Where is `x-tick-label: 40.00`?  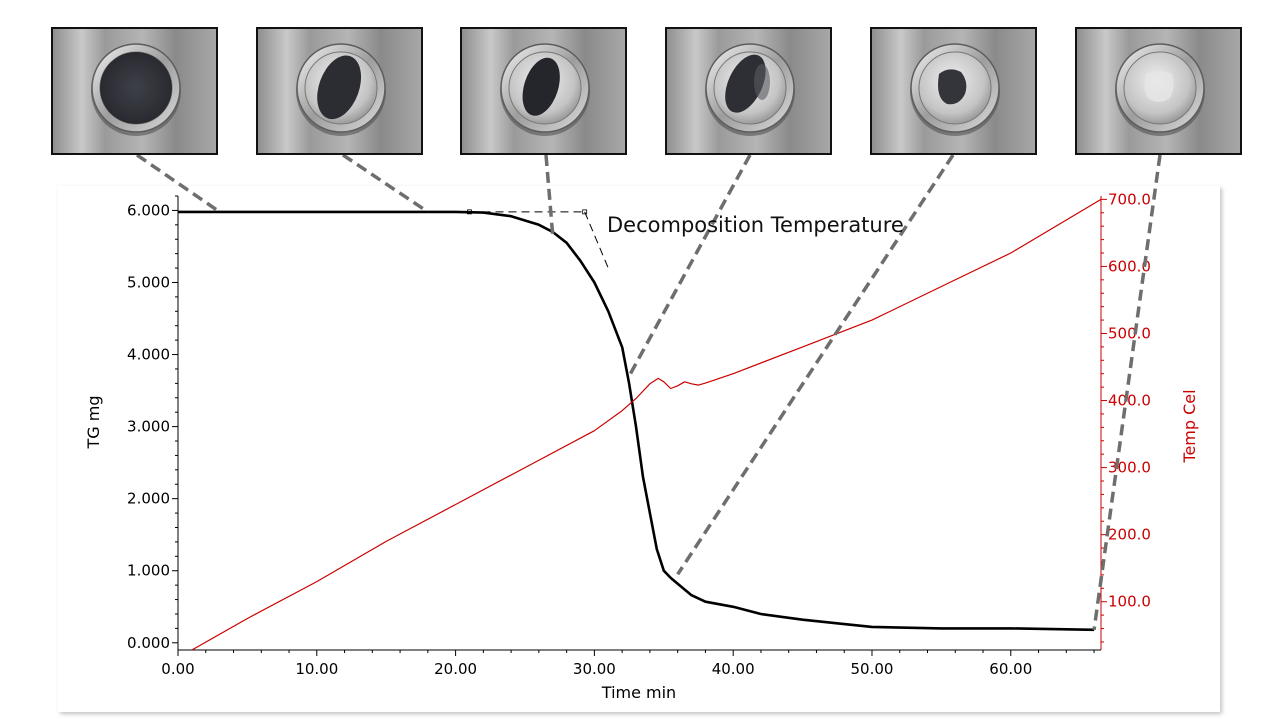
x-tick-label: 40.00 is located at coordinates (733, 669).